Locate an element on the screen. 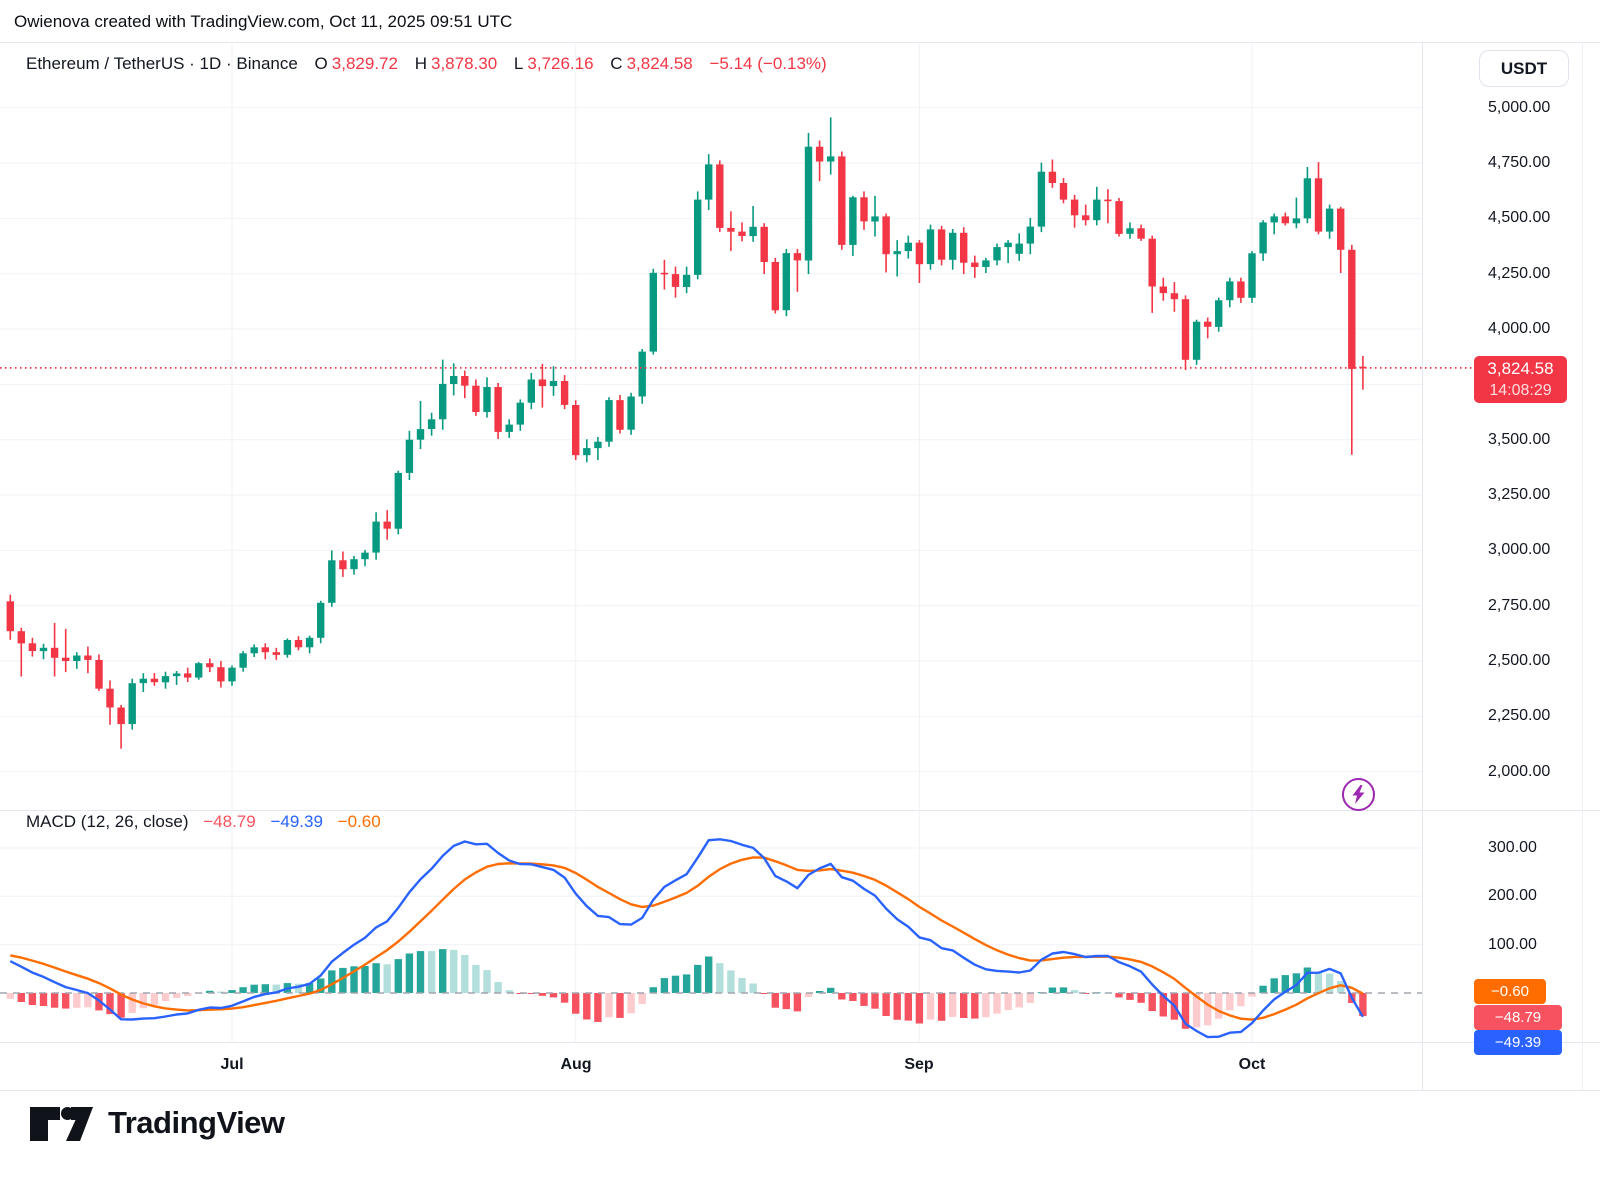 The image size is (1600, 1192). time-axis-top-border is located at coordinates (800, 1042).